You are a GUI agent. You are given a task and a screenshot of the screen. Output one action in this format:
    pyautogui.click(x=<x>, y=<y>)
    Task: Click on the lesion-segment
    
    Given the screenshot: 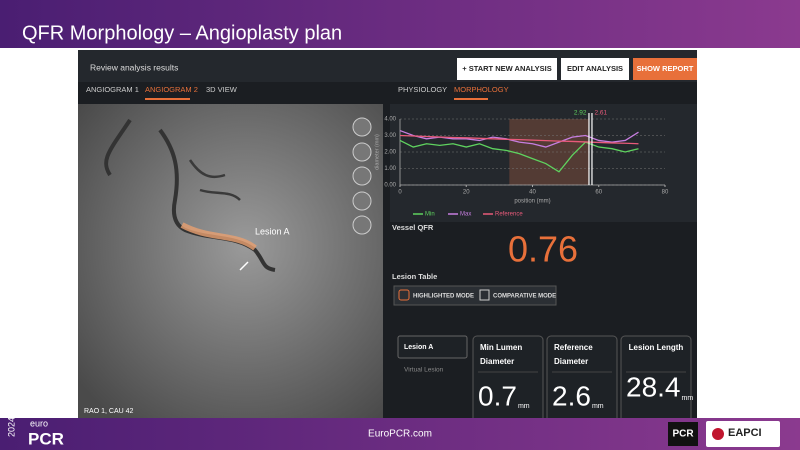 What is the action you would take?
    pyautogui.click(x=218, y=236)
    